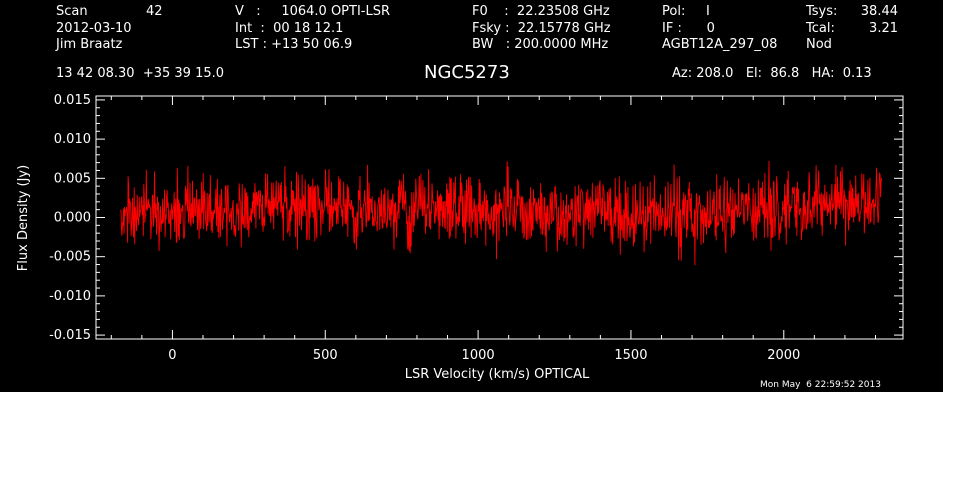 The height and width of the screenshot is (490, 962). What do you see at coordinates (72, 178) in the screenshot?
I see `y-tick-label: 0.005` at bounding box center [72, 178].